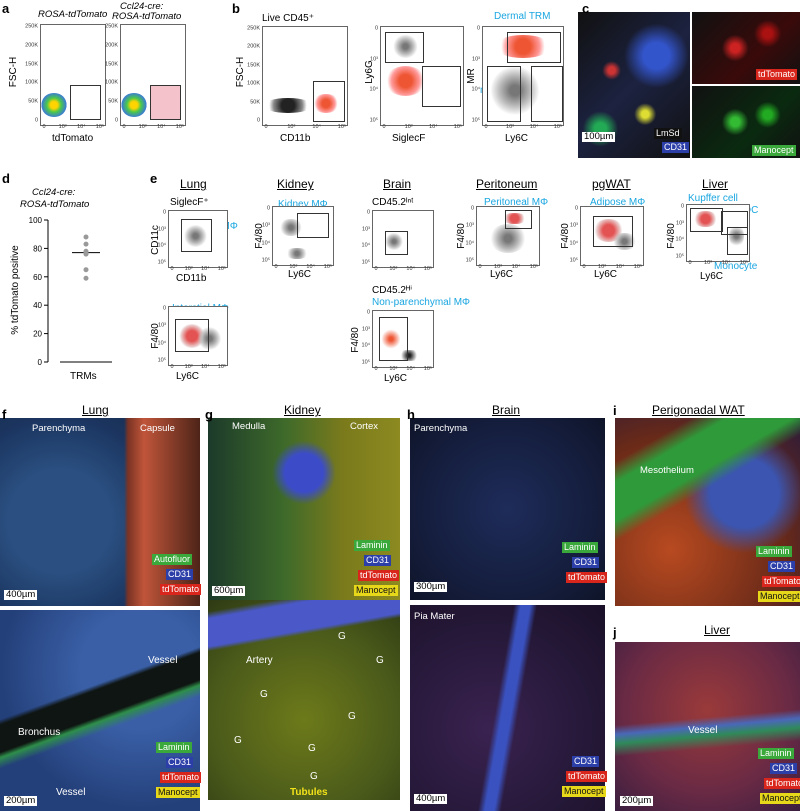 This screenshot has width=800, height=811. What do you see at coordinates (637, 800) in the screenshot?
I see `scale-bar: 200µm` at bounding box center [637, 800].